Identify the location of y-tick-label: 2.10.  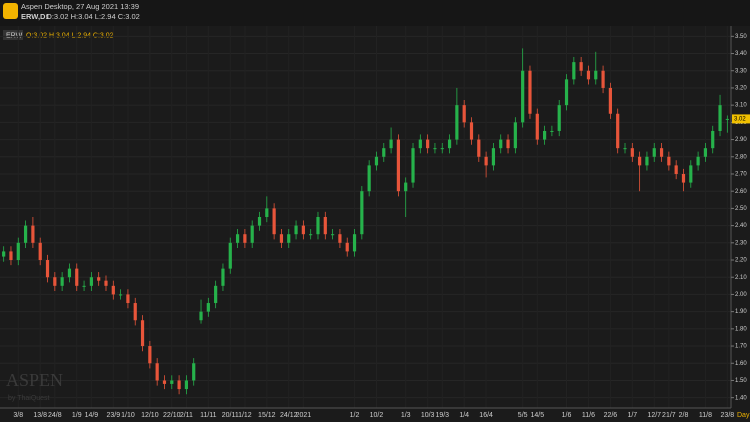
(741, 278).